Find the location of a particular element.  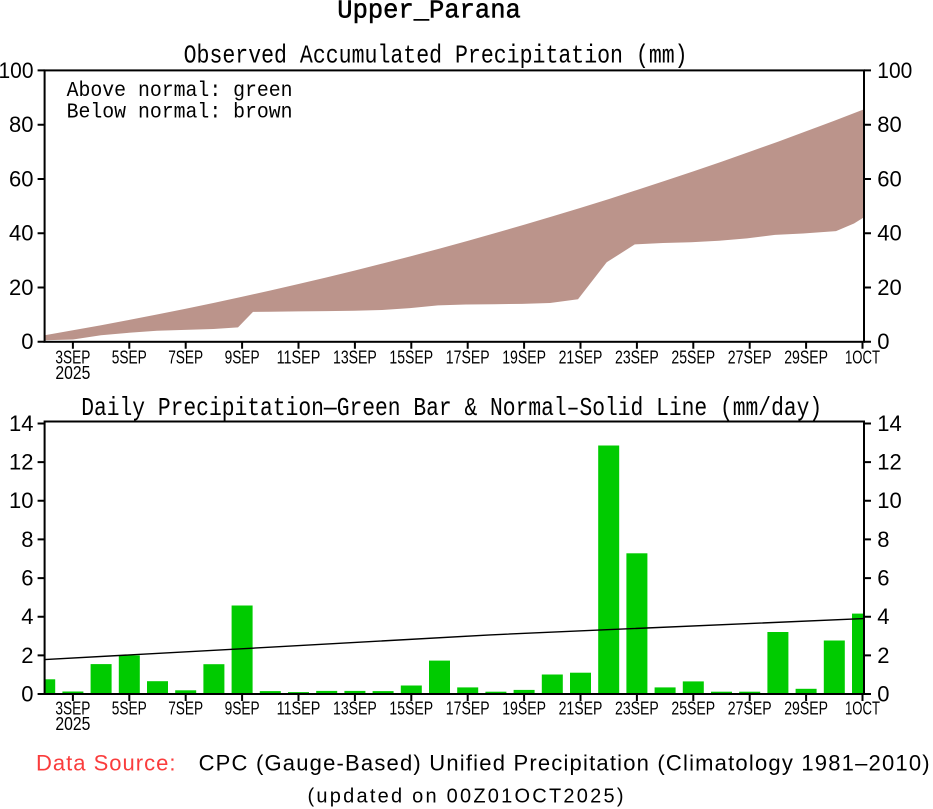

svg-text: (updated on 00Z01OCT2025) is located at coordinates (466, 797).